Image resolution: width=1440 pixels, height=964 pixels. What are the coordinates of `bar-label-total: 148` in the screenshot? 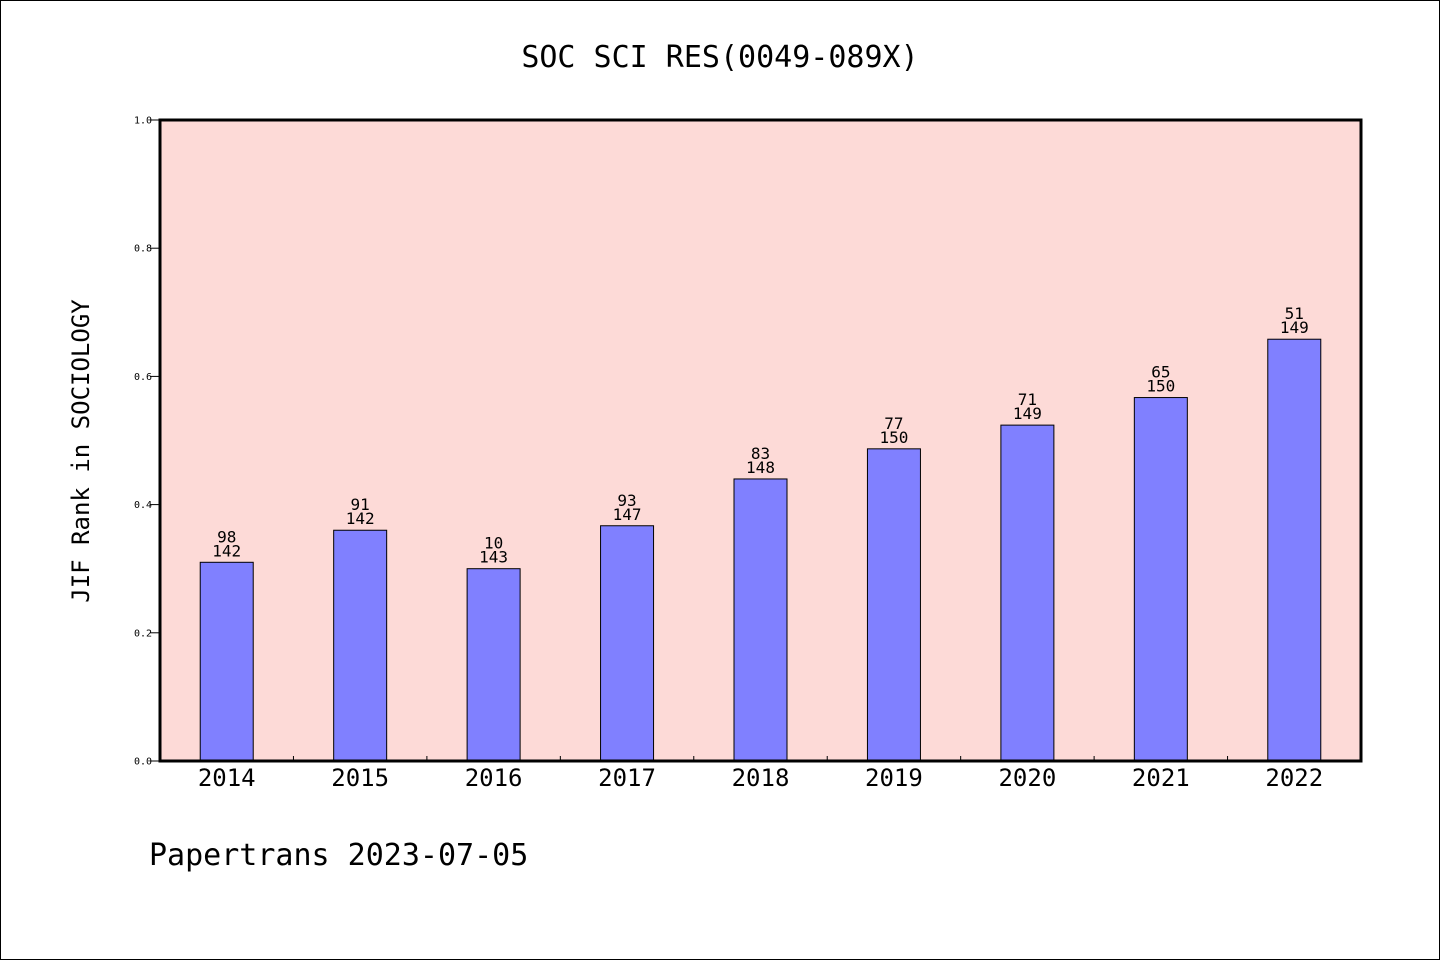 It's located at (760, 467).